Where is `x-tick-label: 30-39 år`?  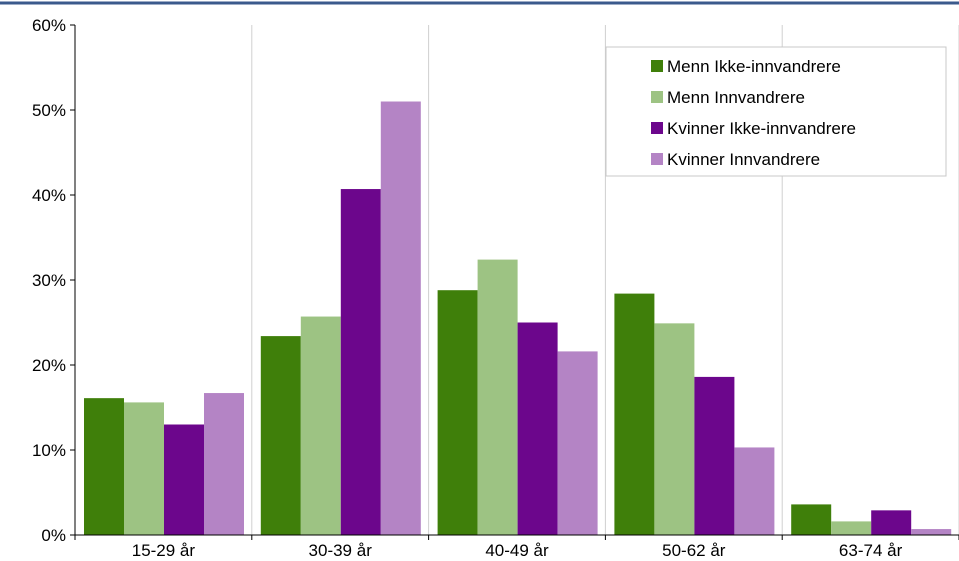 x-tick-label: 30-39 år is located at coordinates (341, 550).